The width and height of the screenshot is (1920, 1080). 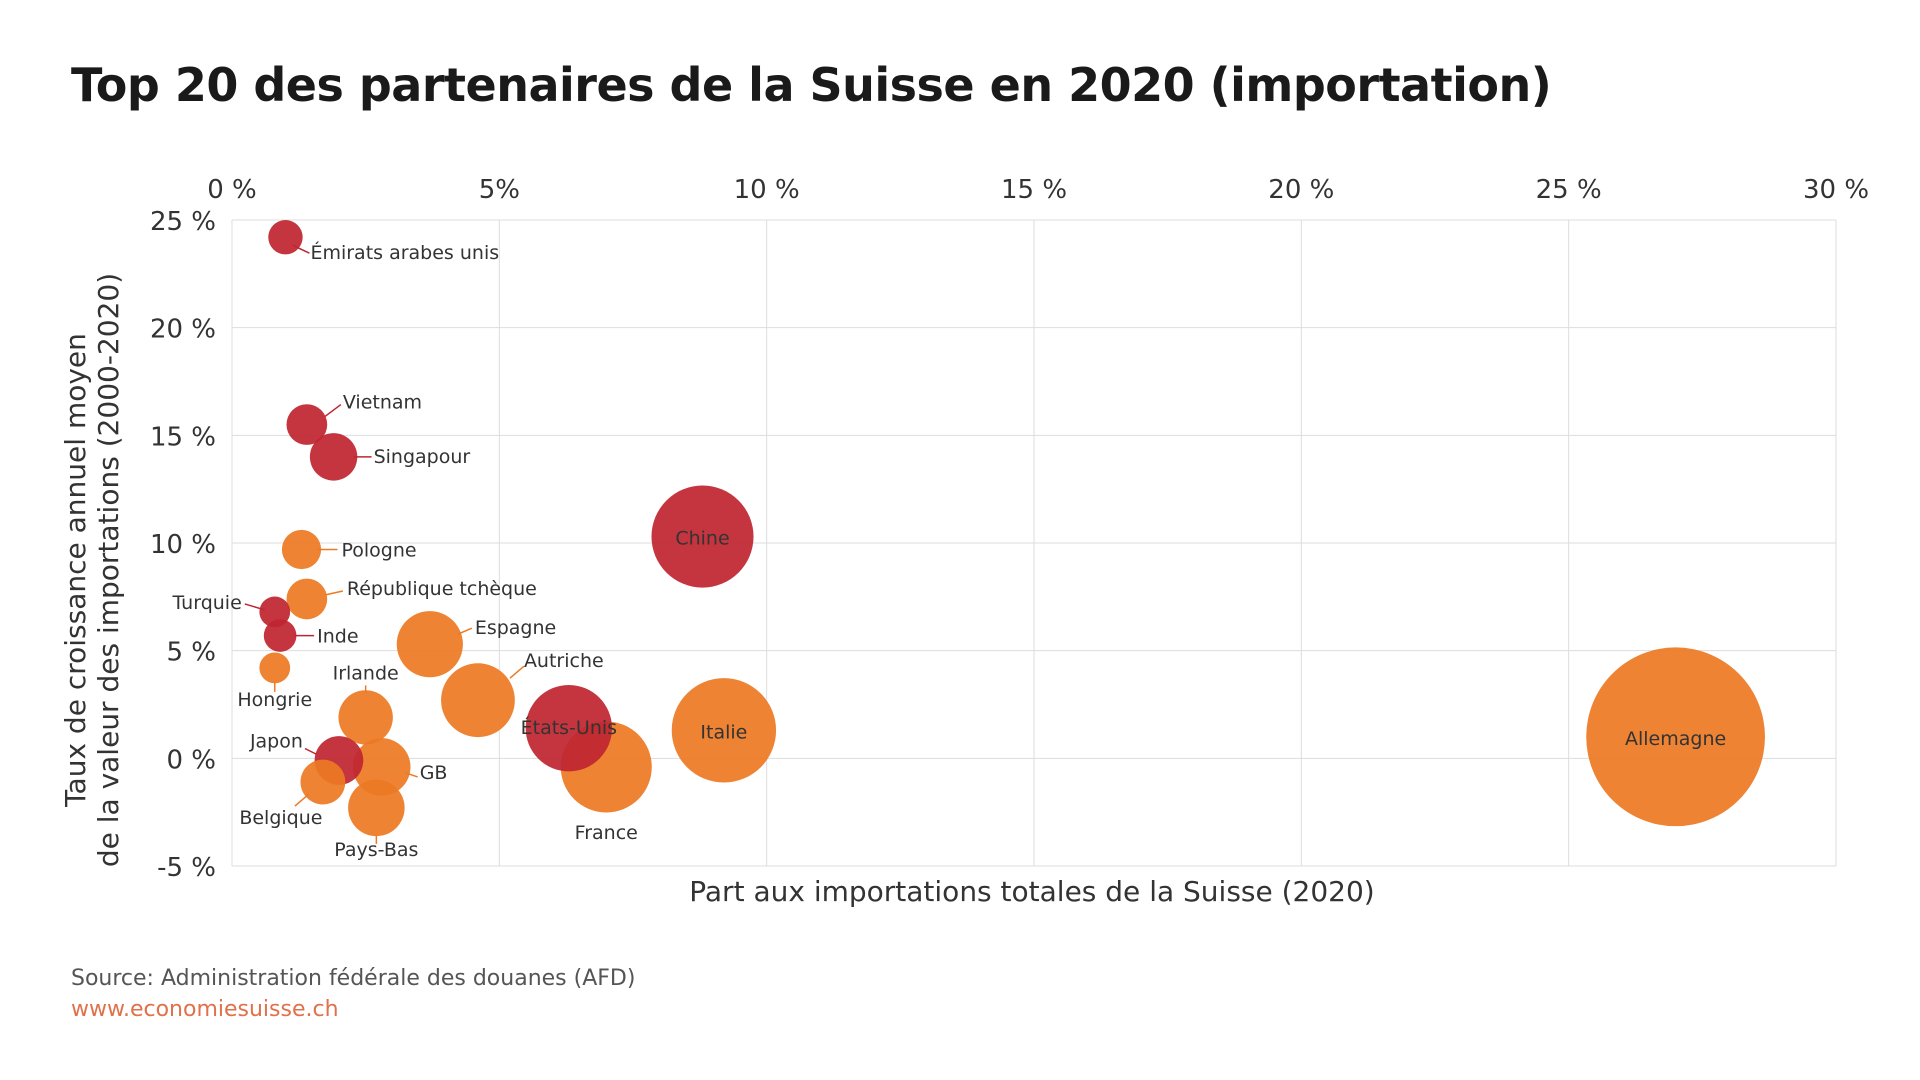 What do you see at coordinates (311, 751) in the screenshot?
I see `leader-line-japon` at bounding box center [311, 751].